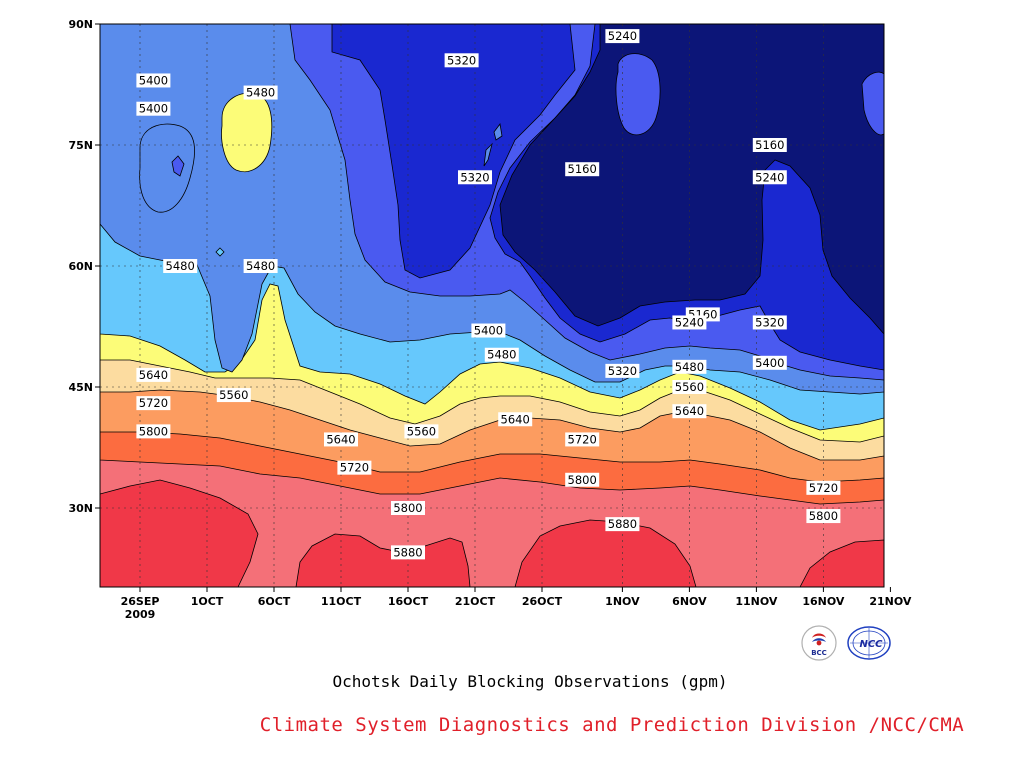 This screenshot has height=768, width=1024. I want to click on x-tick-label: 6NOV, so click(689, 601).